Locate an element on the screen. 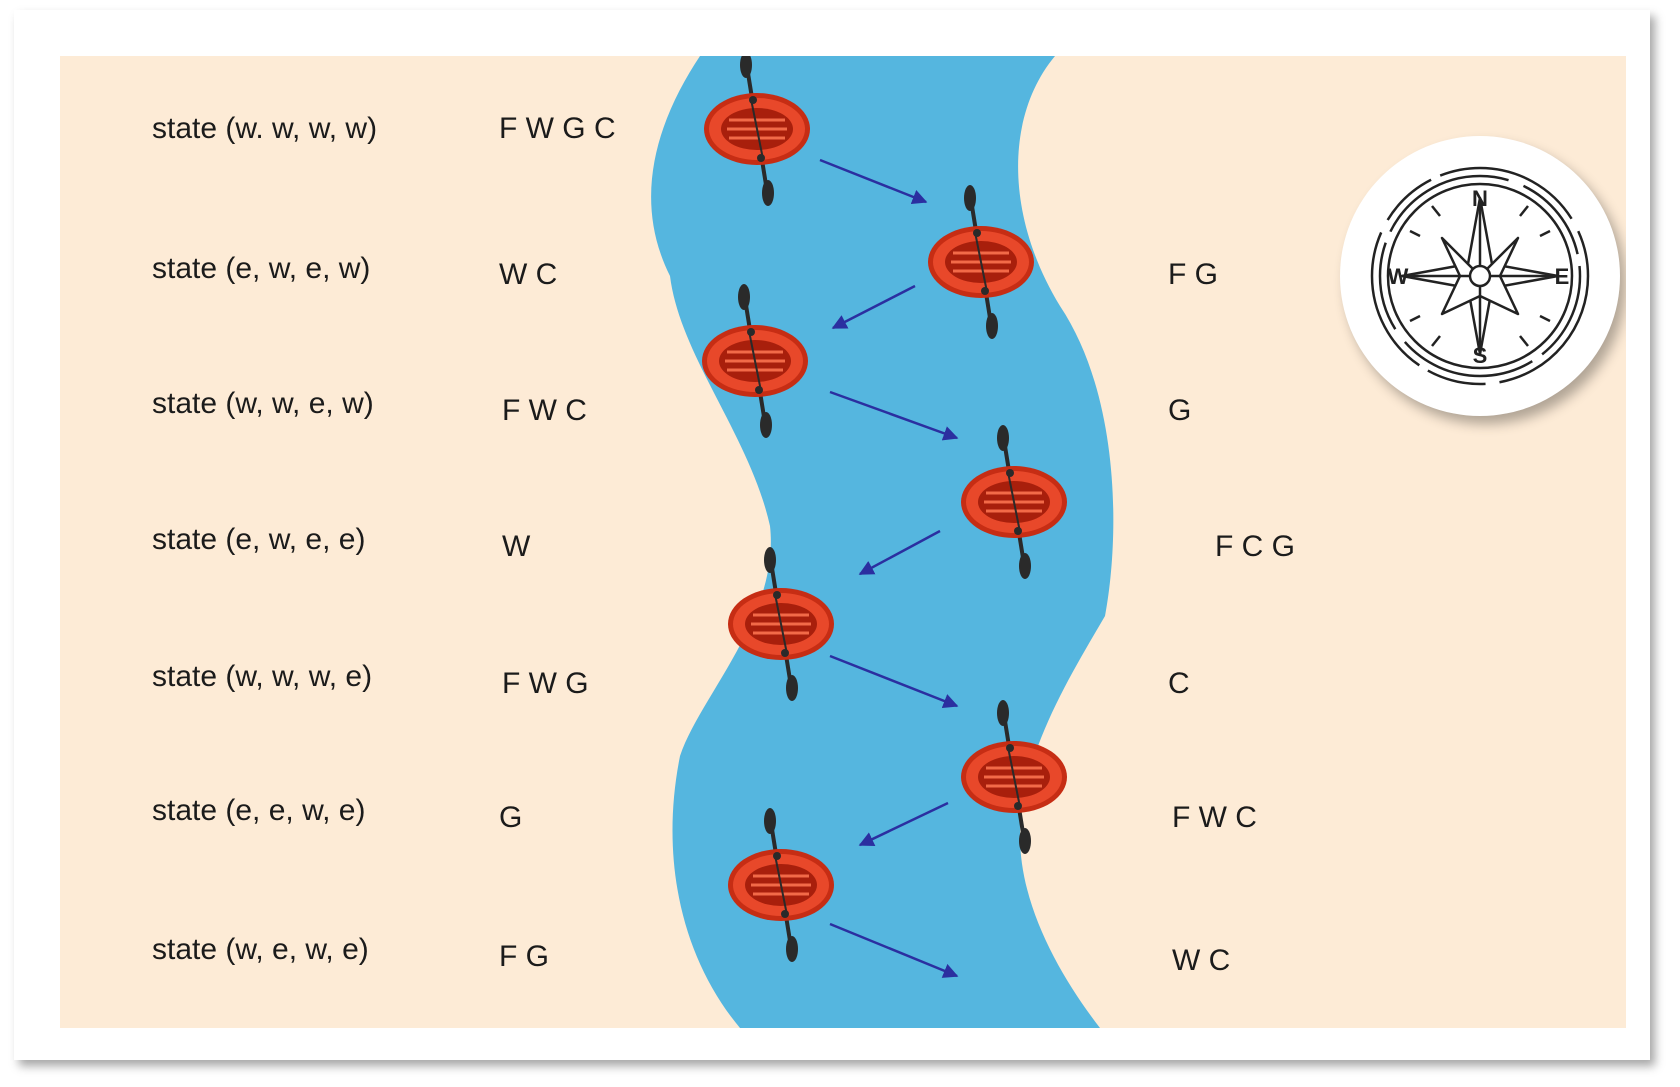  west-bank-contents: F W G C is located at coordinates (557, 128).